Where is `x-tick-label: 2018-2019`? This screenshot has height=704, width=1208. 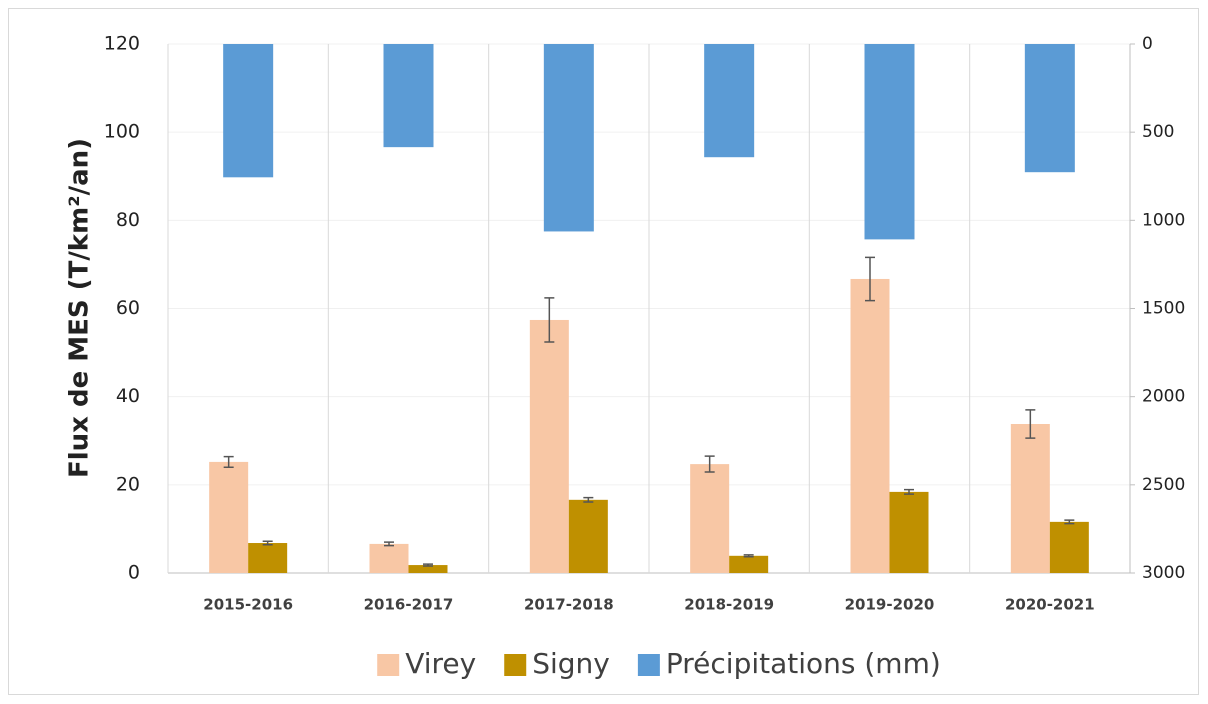 x-tick-label: 2018-2019 is located at coordinates (729, 605).